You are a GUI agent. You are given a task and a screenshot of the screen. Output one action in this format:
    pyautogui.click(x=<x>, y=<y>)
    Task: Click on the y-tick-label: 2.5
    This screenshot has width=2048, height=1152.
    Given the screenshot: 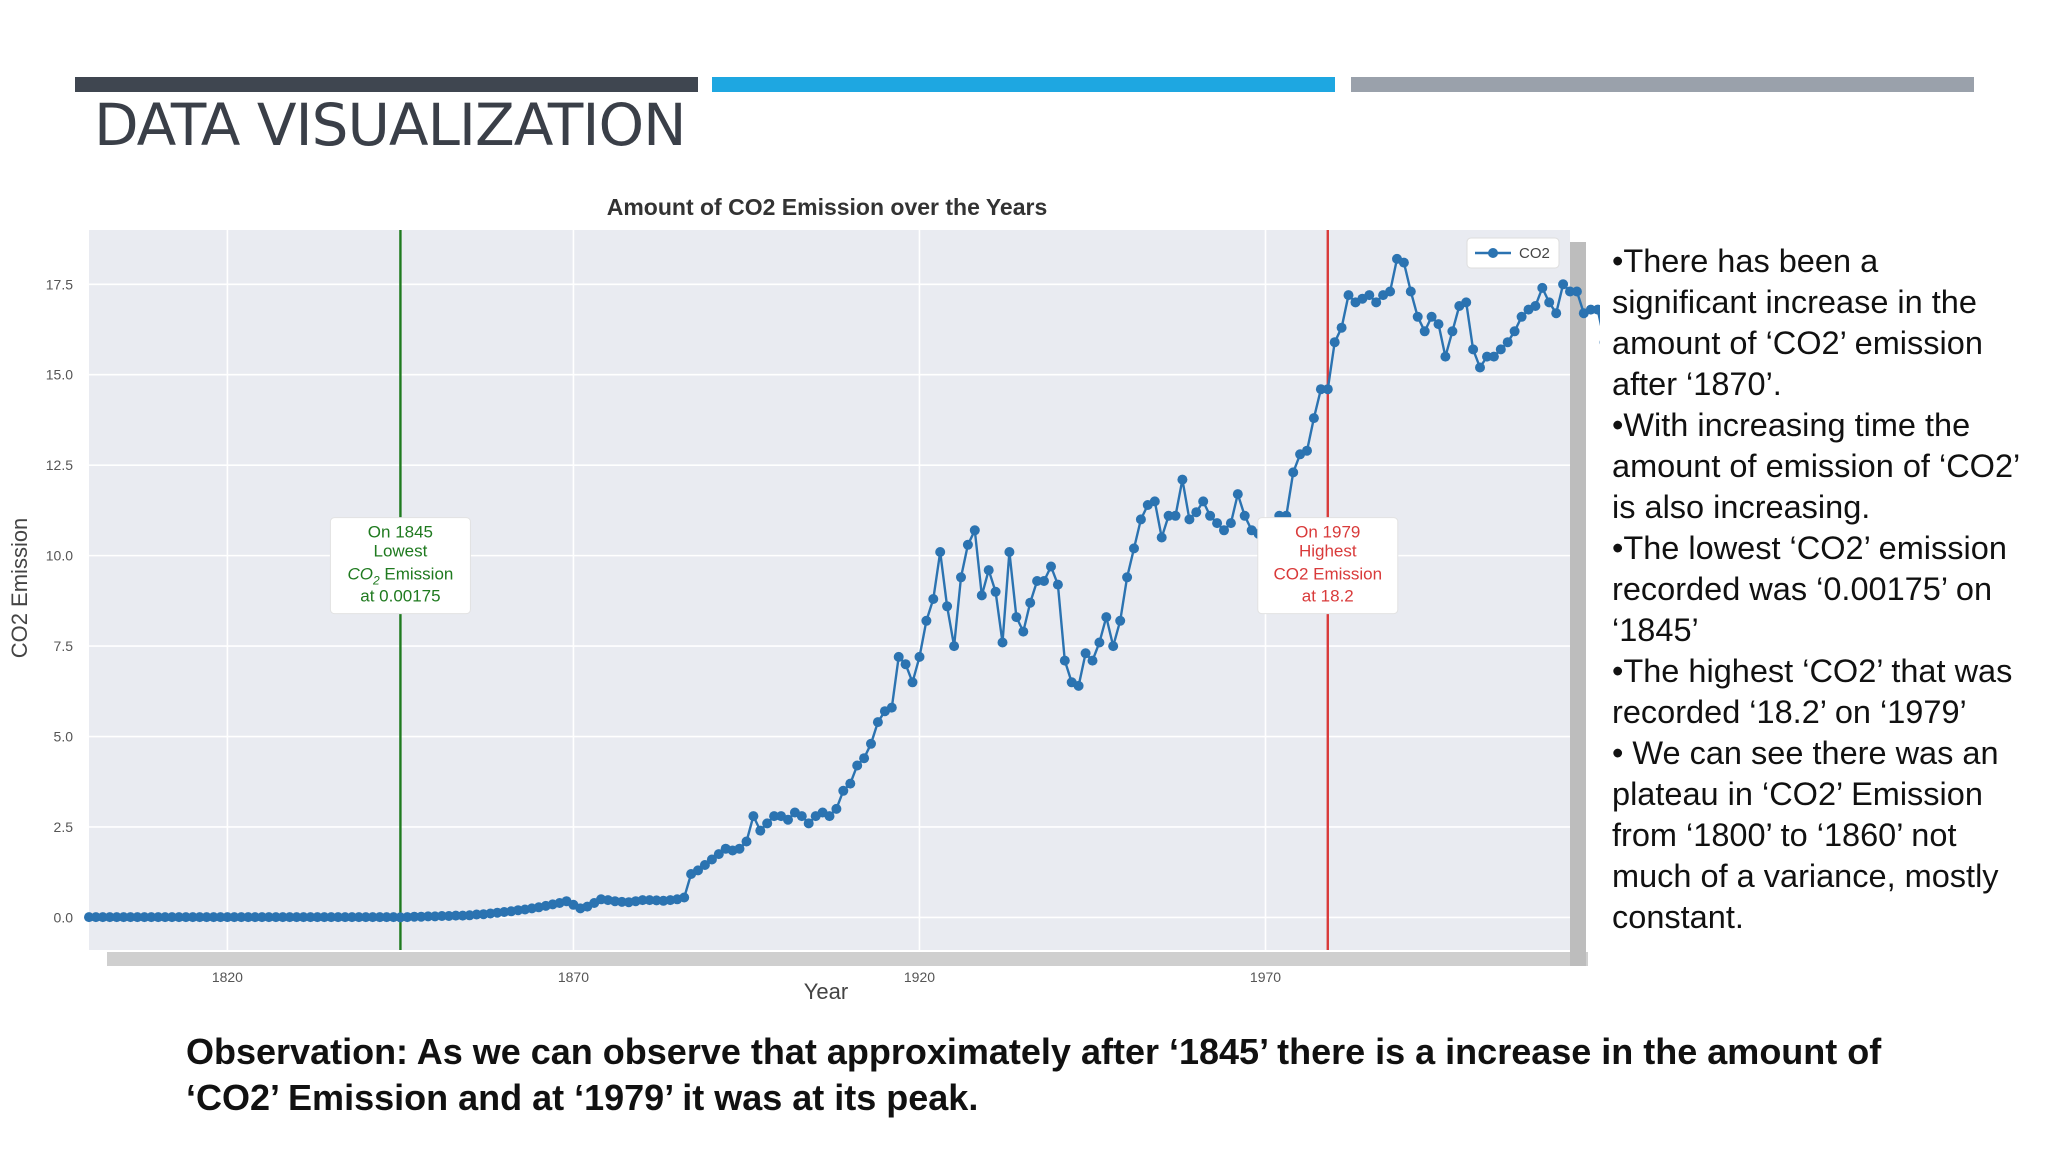 What is the action you would take?
    pyautogui.click(x=64, y=827)
    